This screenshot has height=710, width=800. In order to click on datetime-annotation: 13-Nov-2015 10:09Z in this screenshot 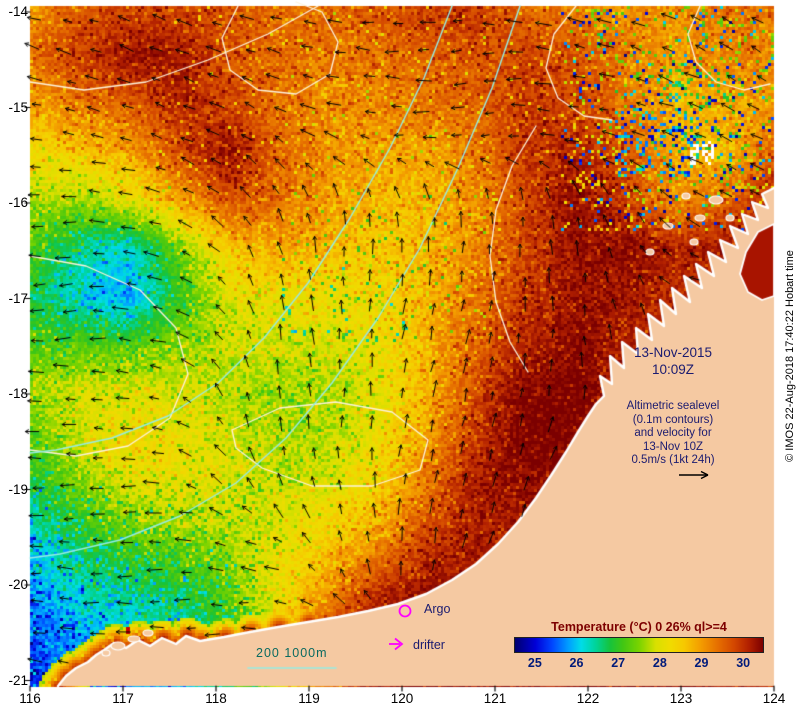, I will do `click(673, 361)`.